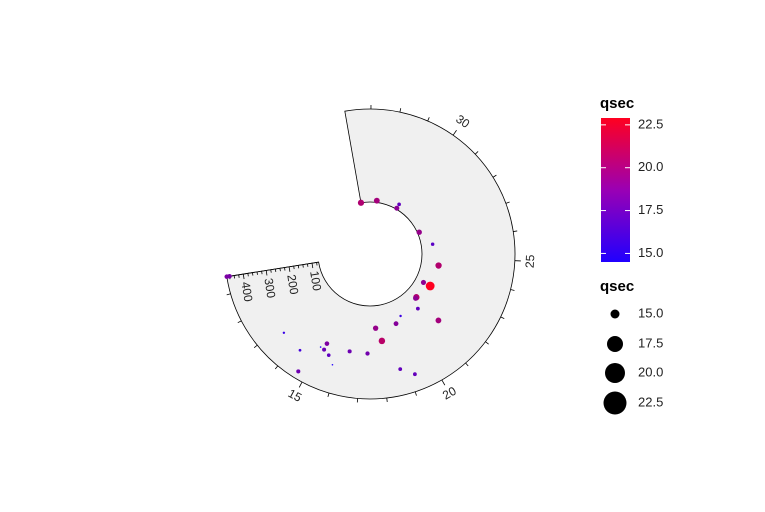  I want to click on angle-tick-label: 15, so click(295, 395).